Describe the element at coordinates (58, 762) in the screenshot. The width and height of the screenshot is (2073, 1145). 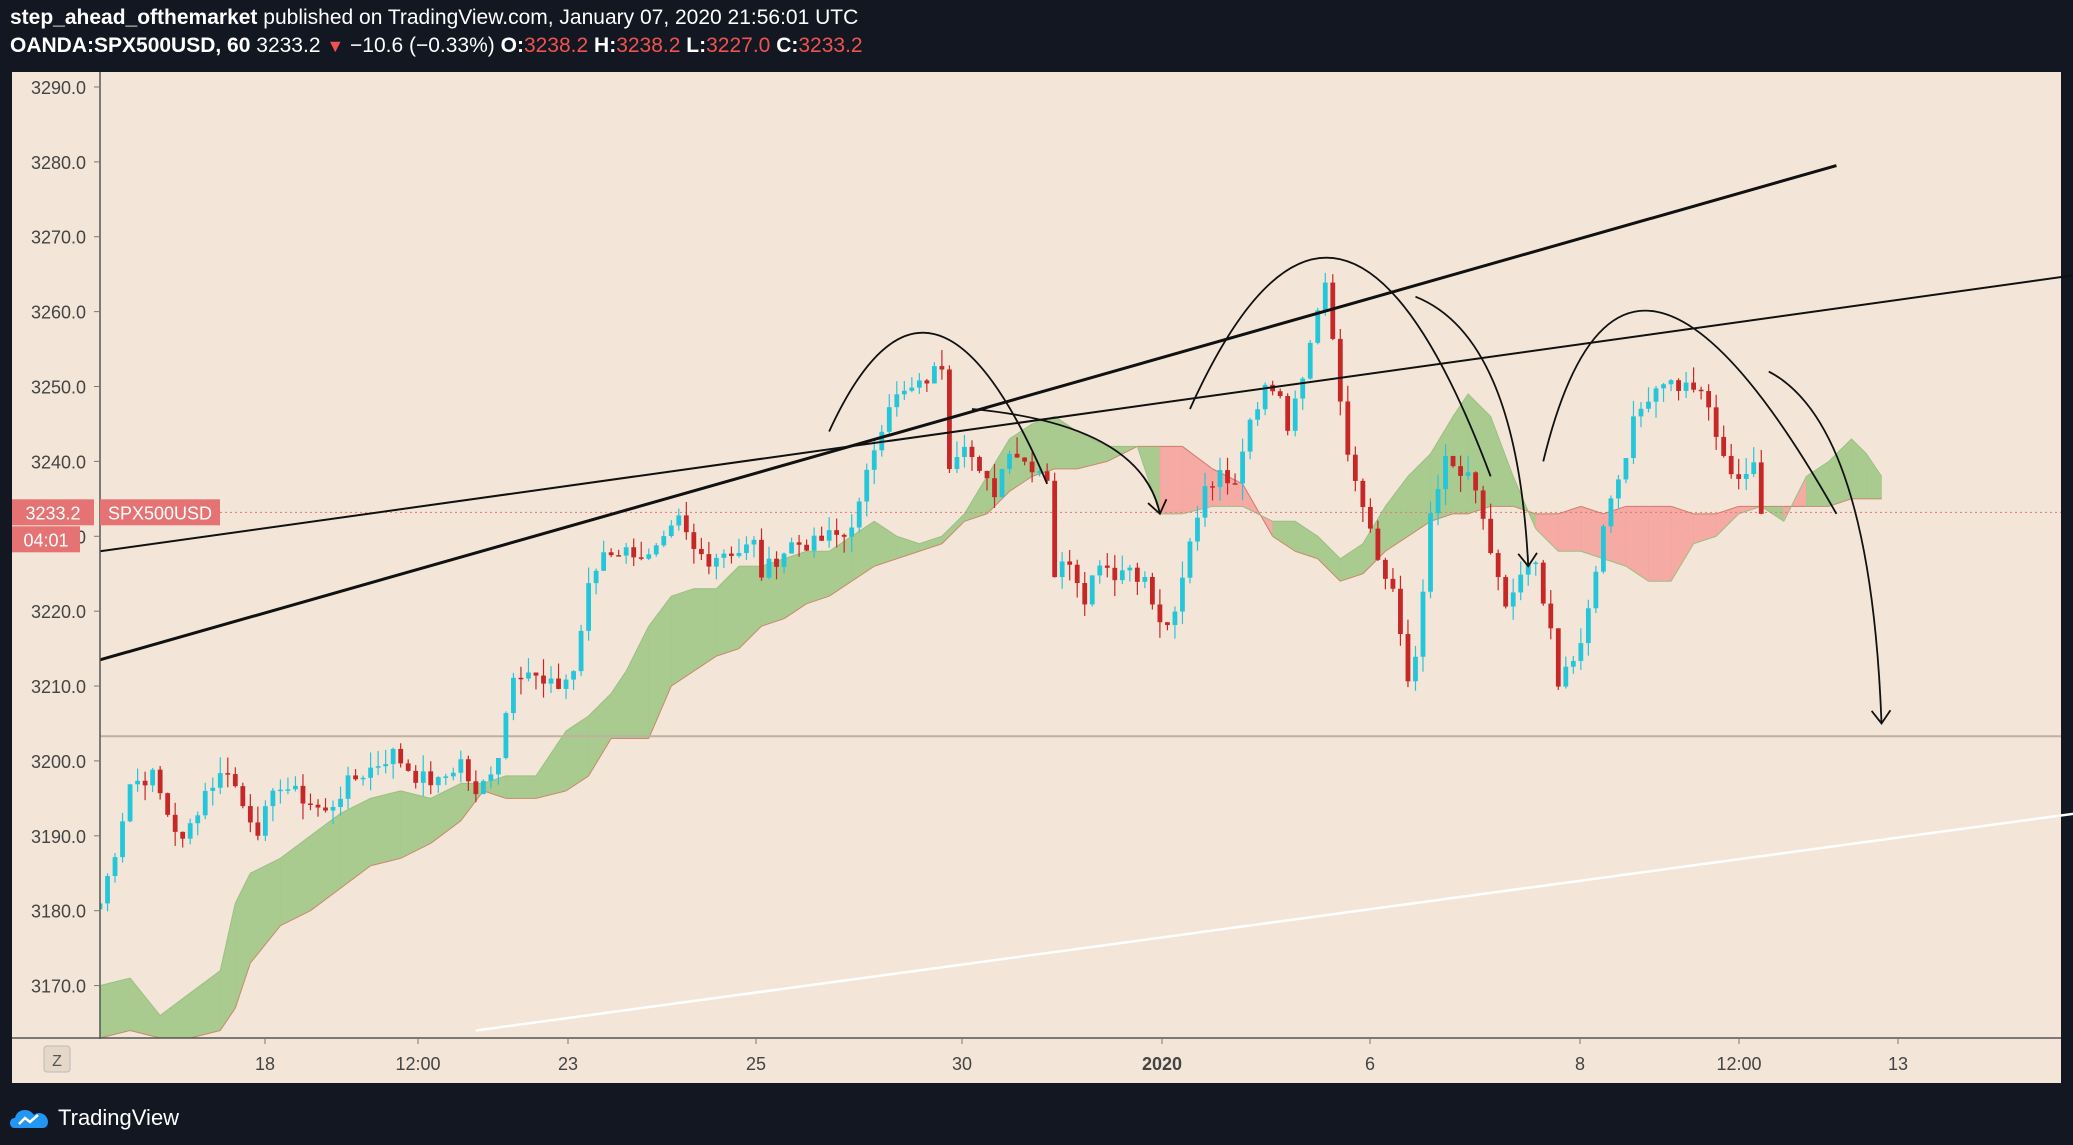
I see `y-tick-label: 3200.0` at that location.